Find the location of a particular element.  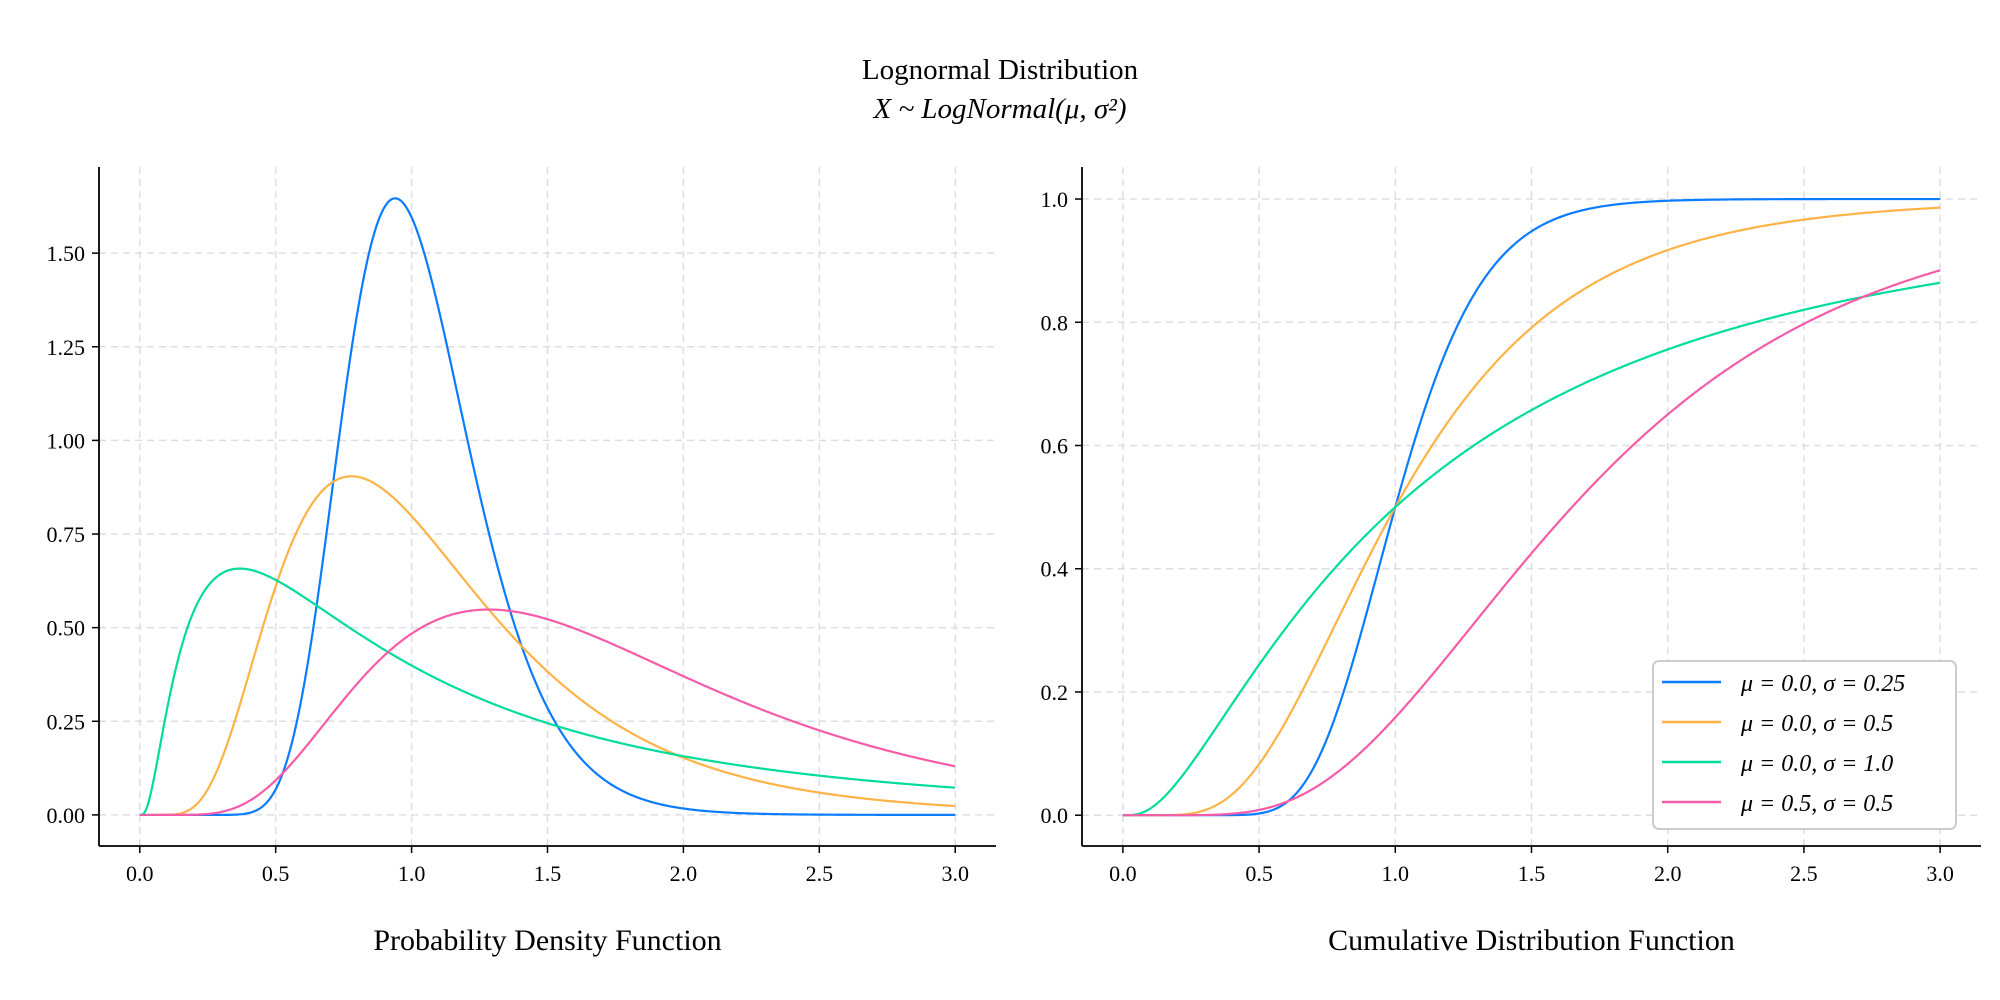

y-tick-label: 0.00 is located at coordinates (66, 815).